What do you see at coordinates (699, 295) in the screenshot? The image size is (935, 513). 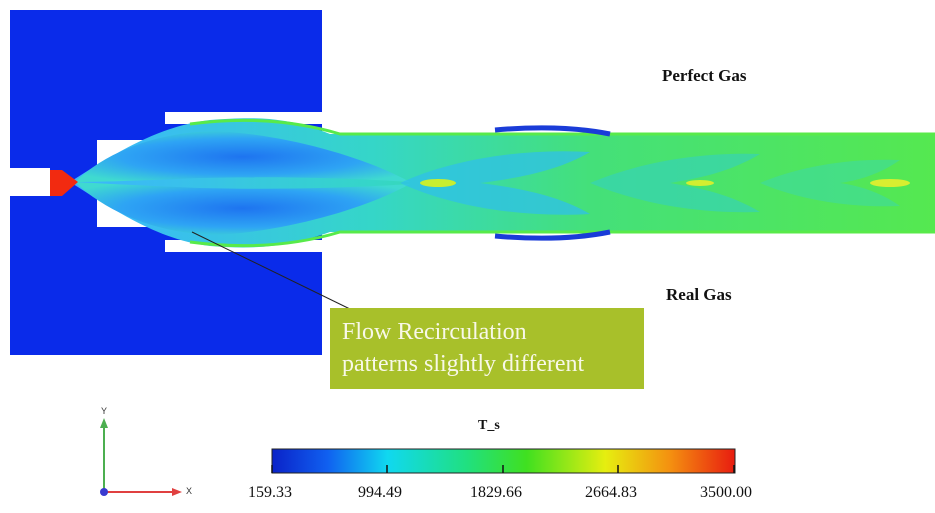 I see `real-gas-label: Real Gas` at bounding box center [699, 295].